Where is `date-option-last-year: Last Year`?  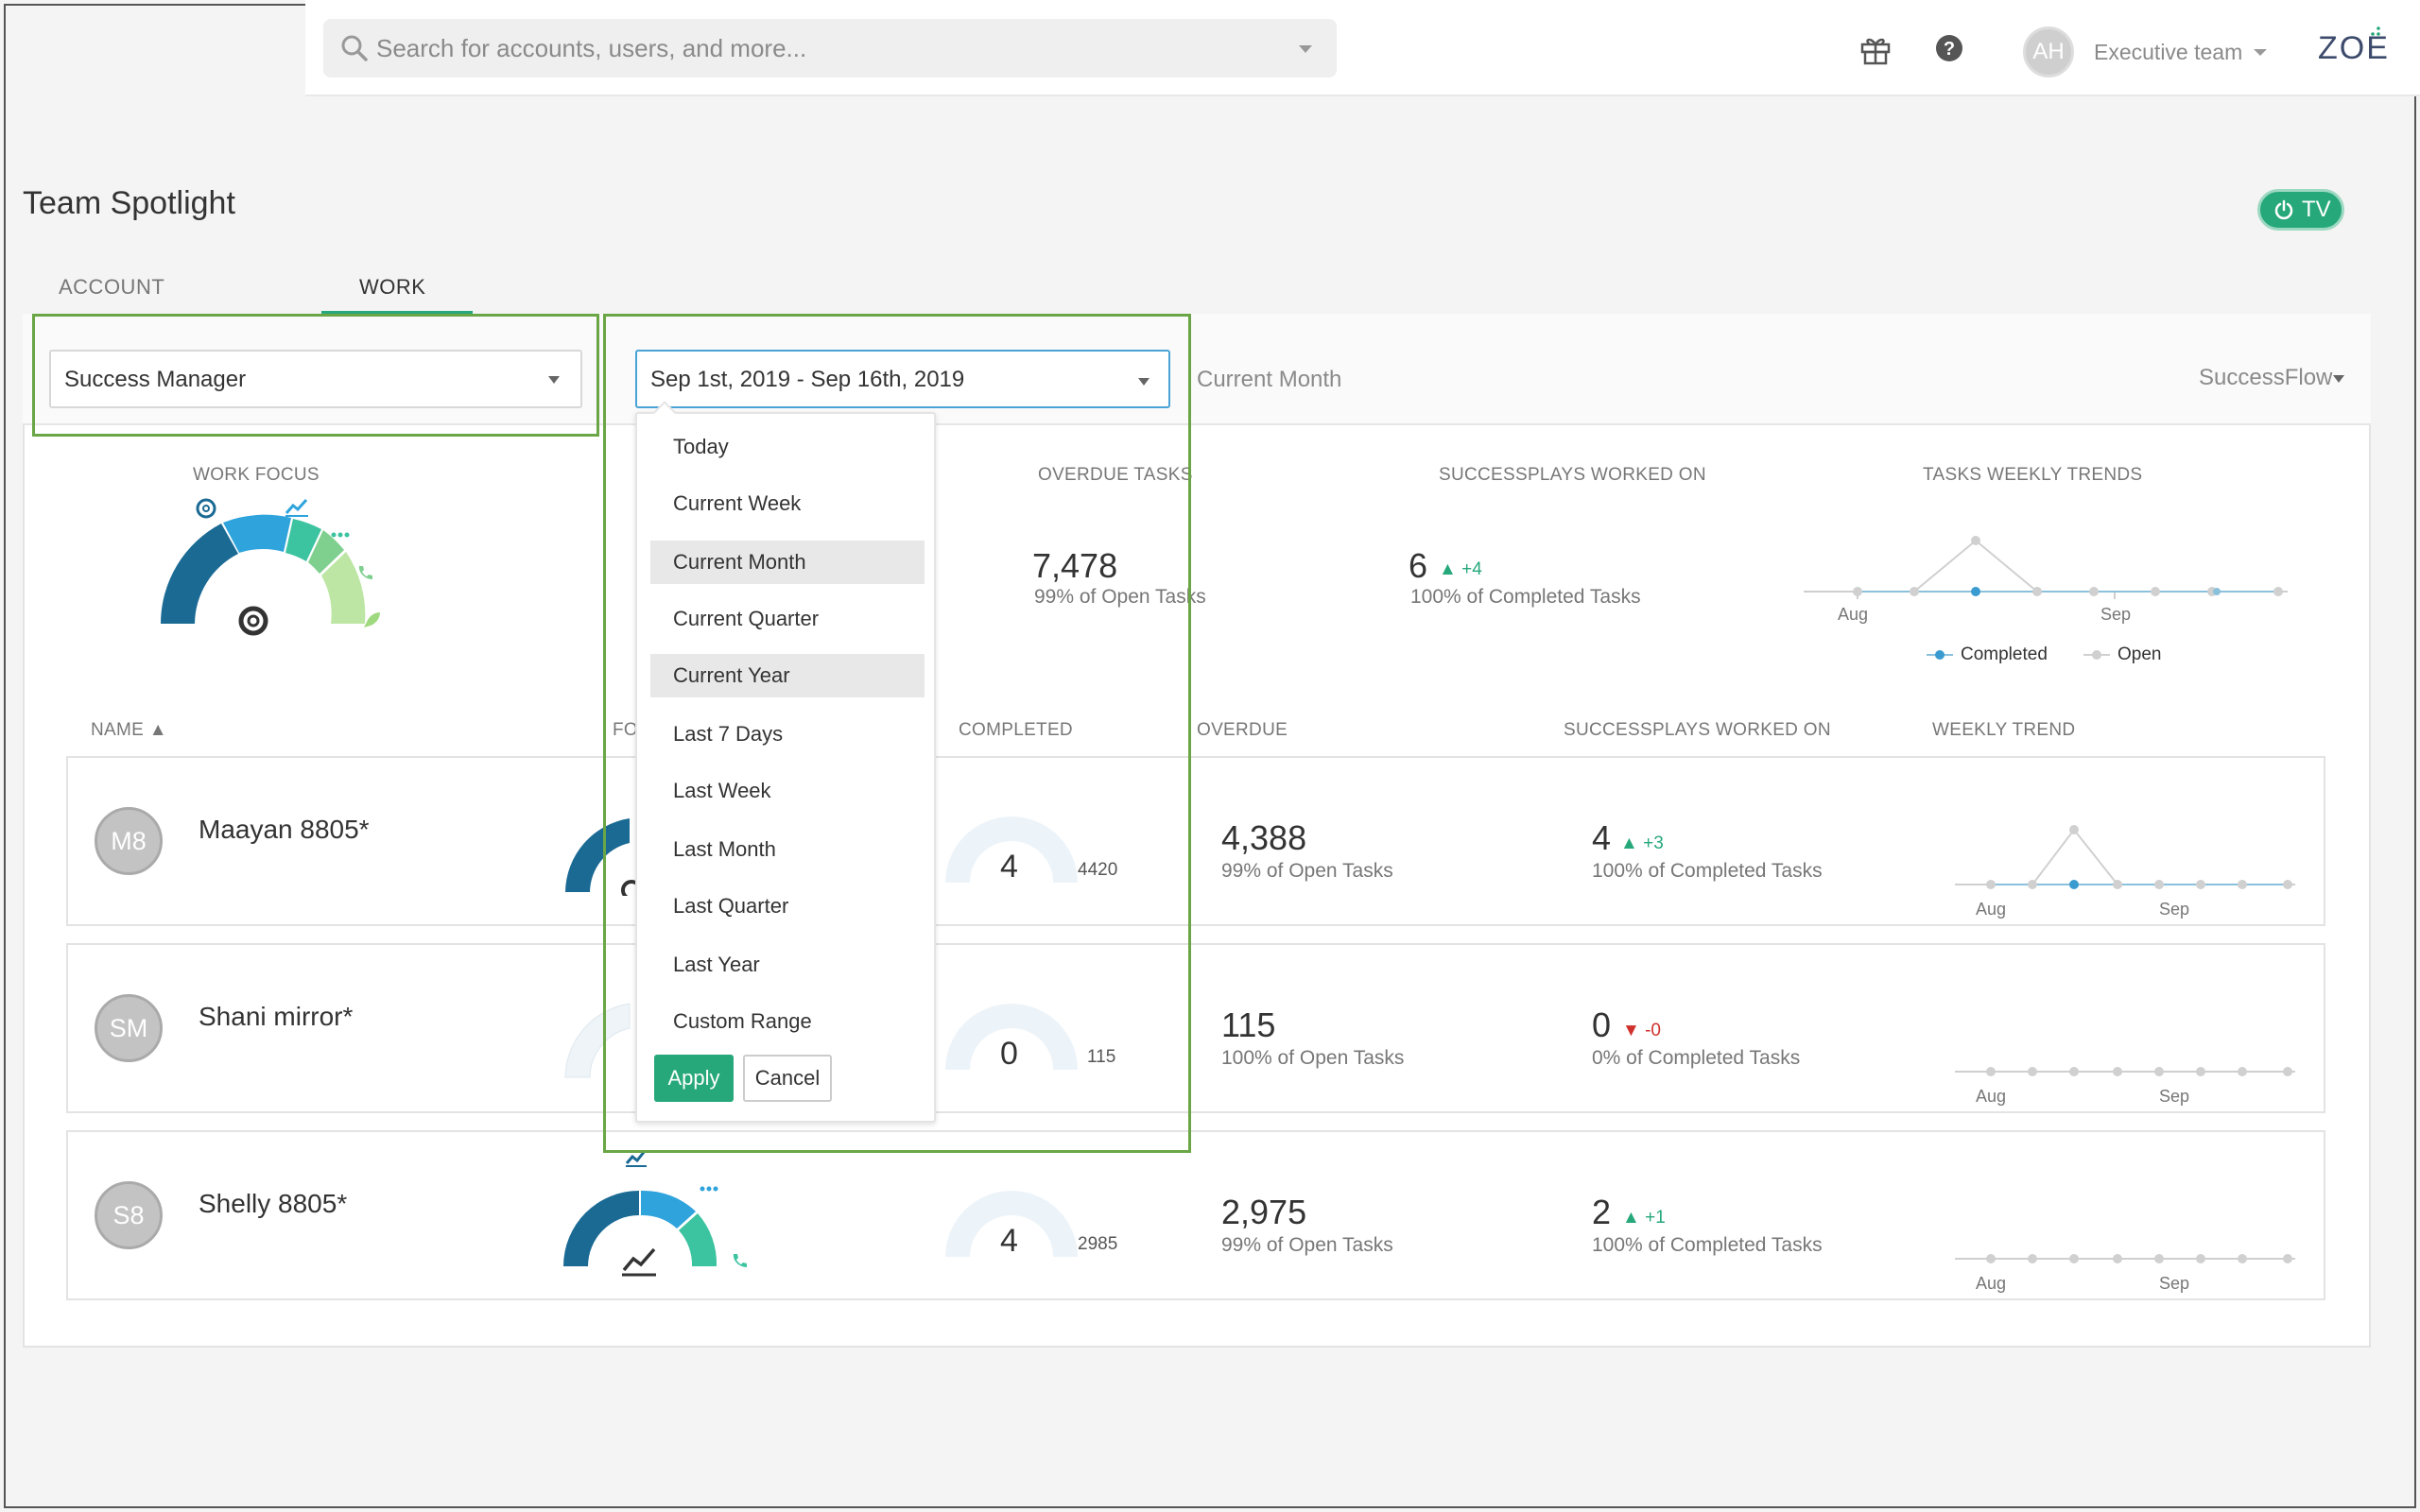
date-option-last-year: Last Year is located at coordinates (717, 964).